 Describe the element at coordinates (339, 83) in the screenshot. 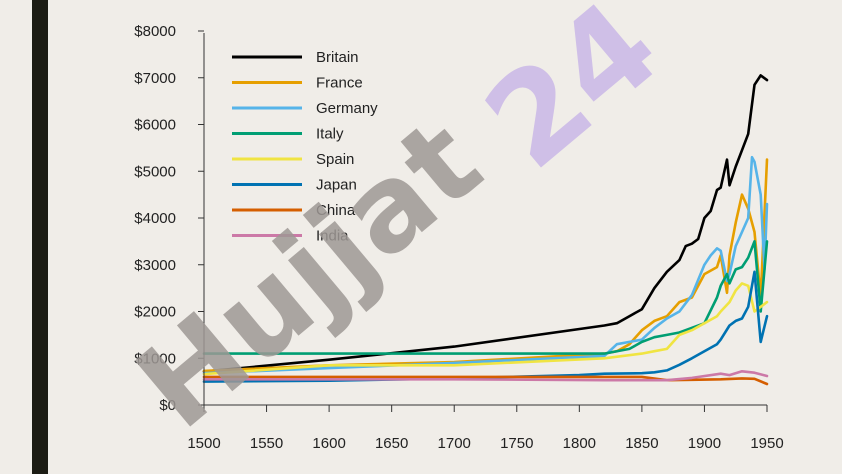

I see `legend-label: France` at that location.